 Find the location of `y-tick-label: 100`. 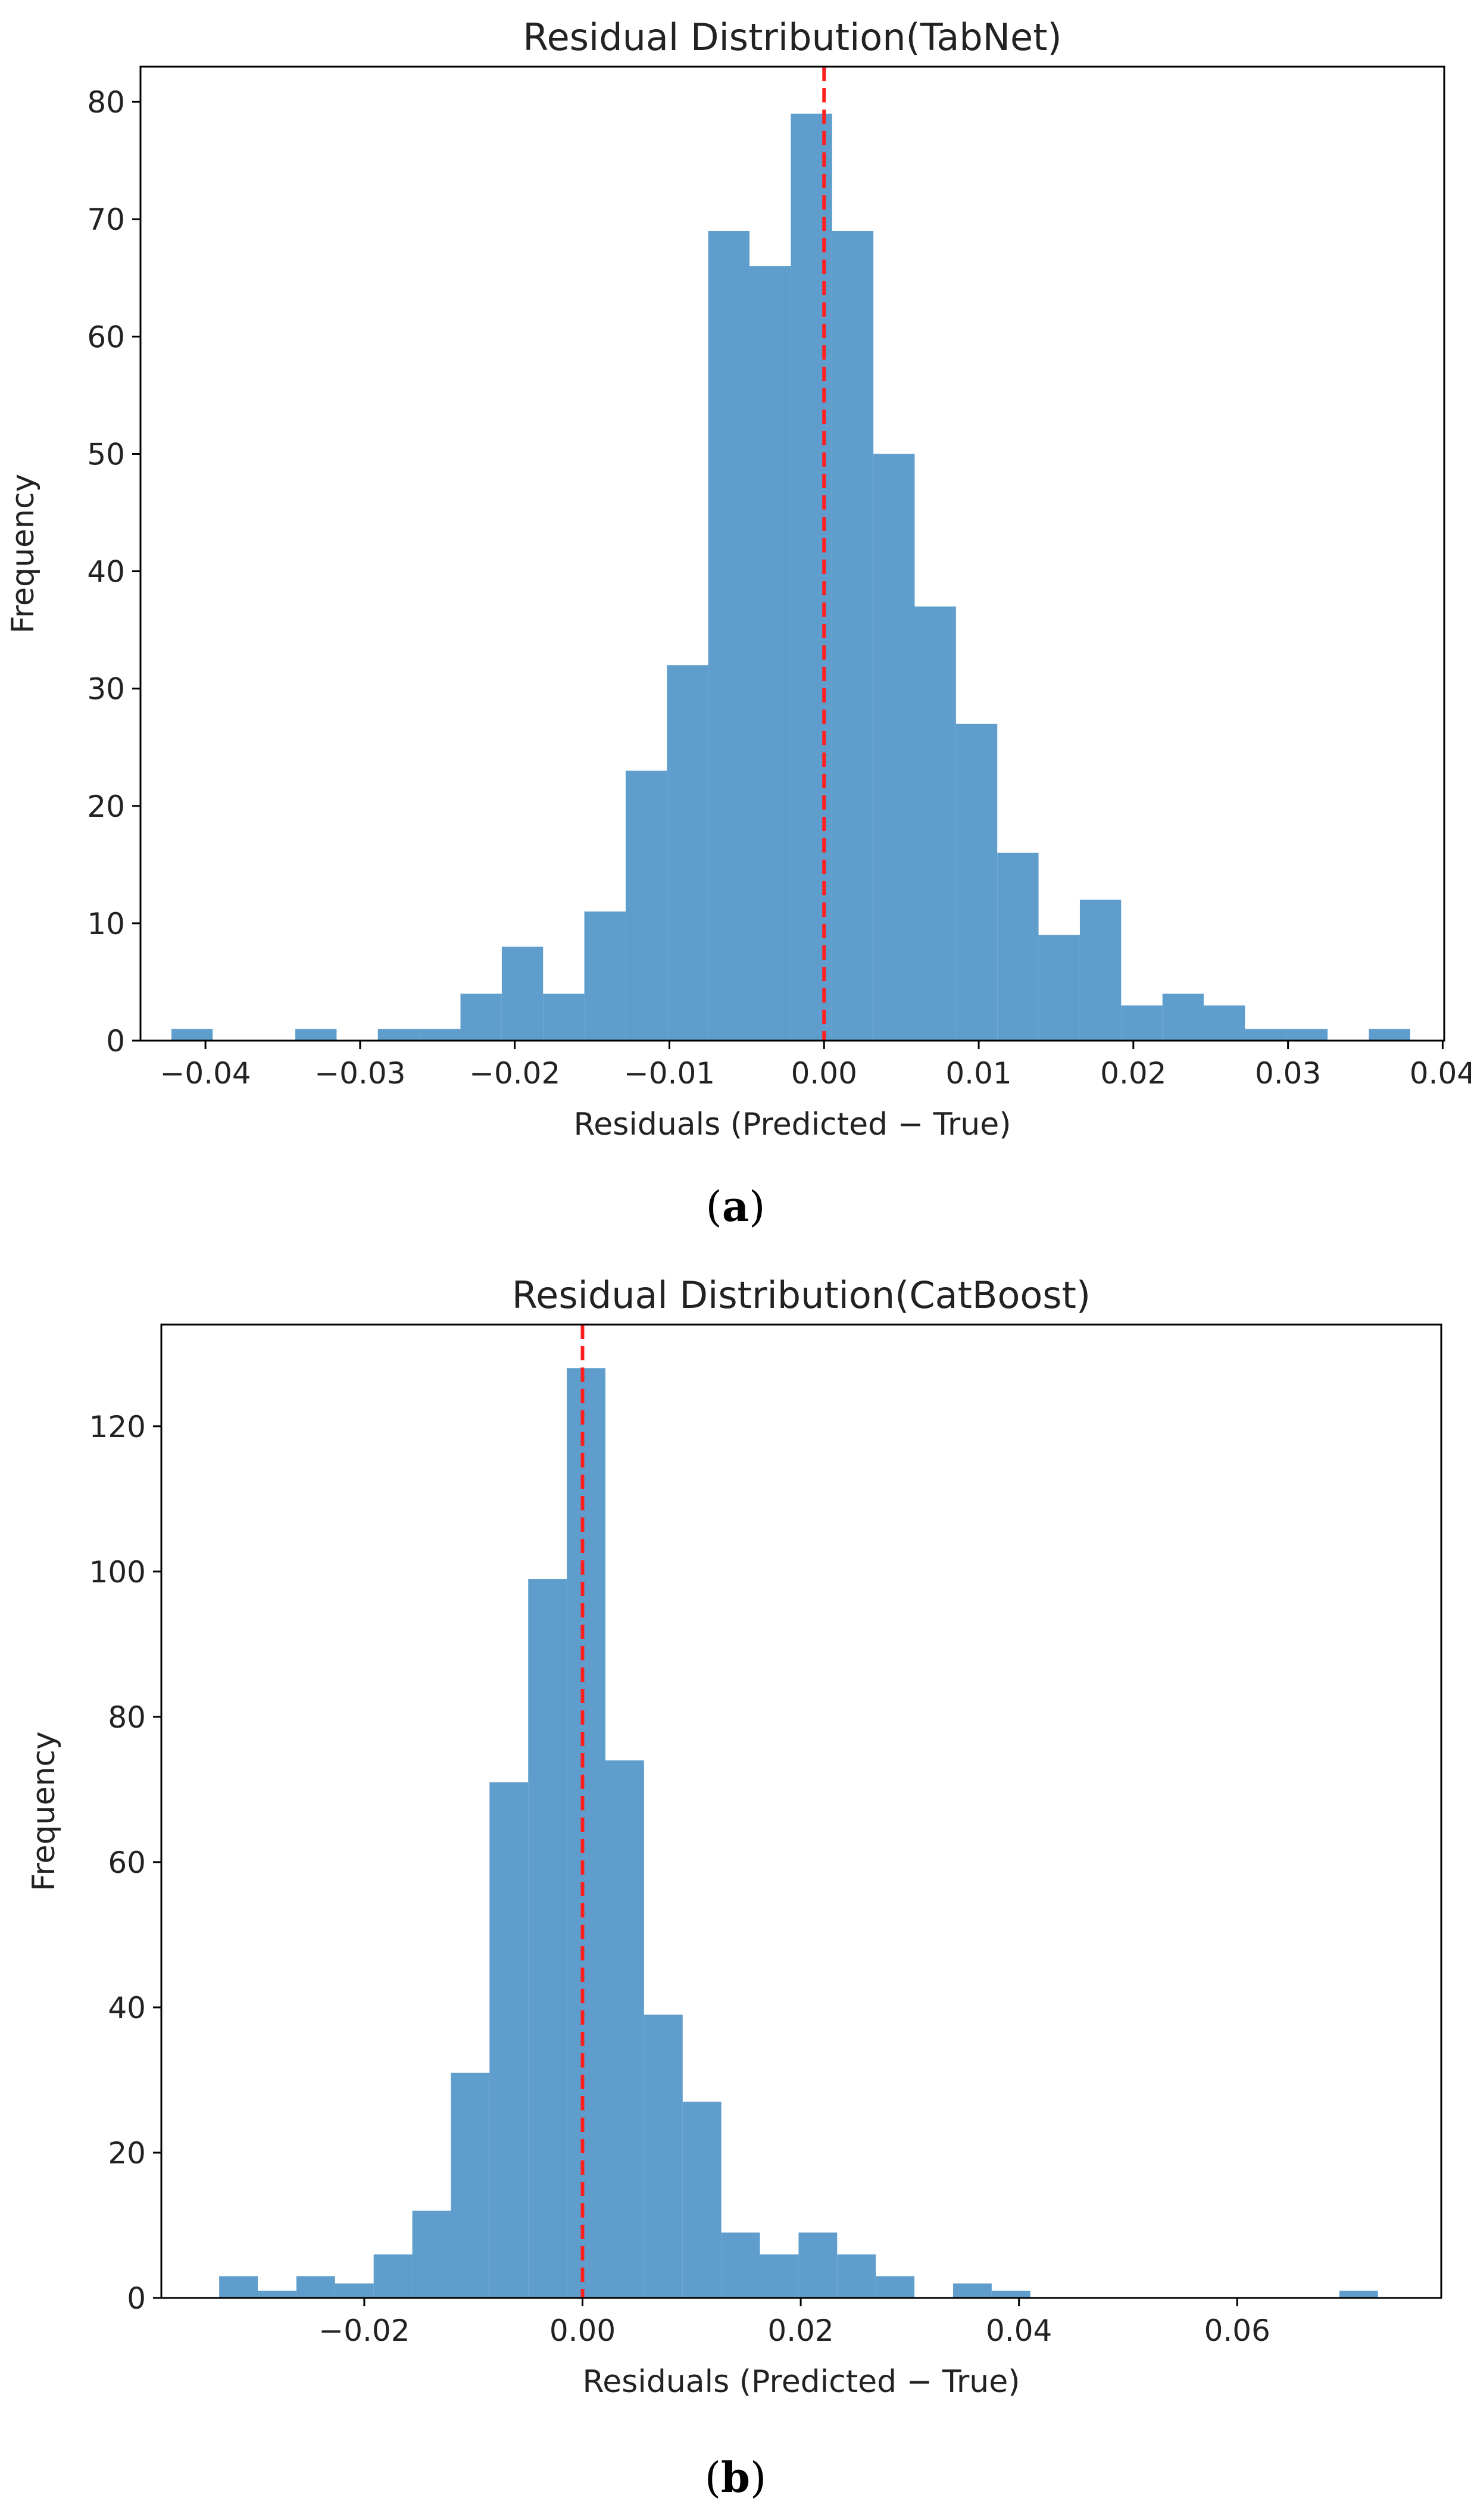

y-tick-label: 100 is located at coordinates (118, 1573).